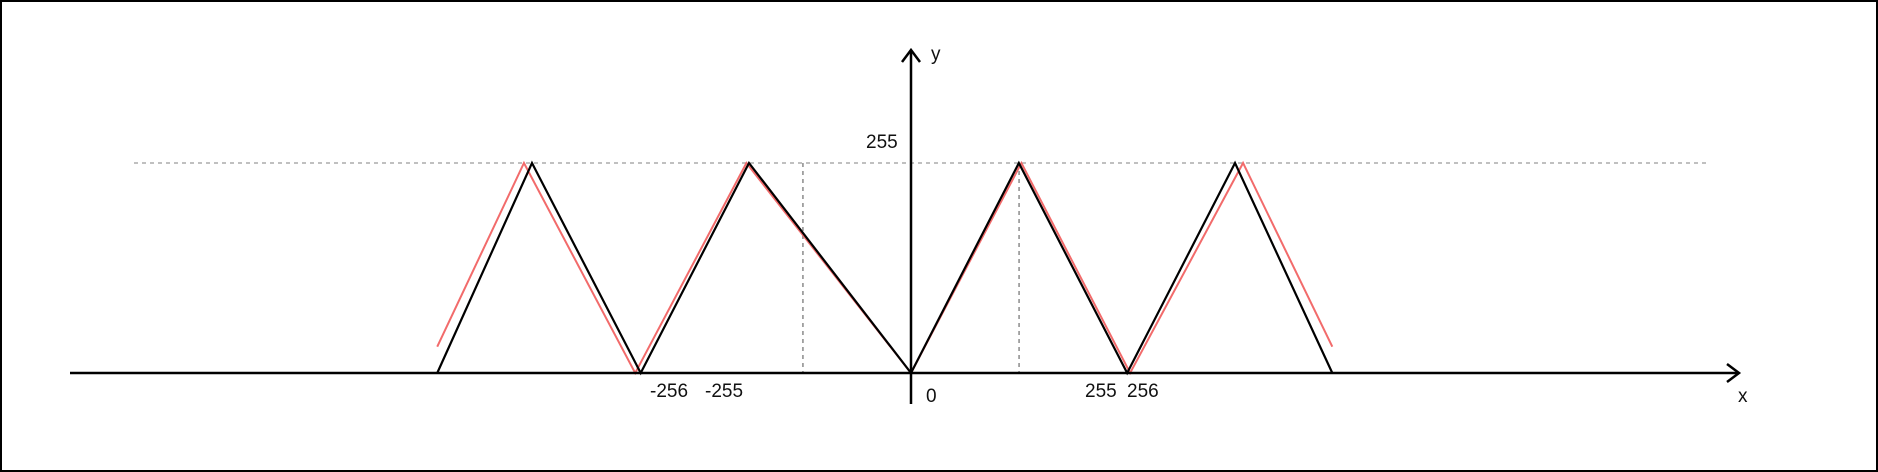 This screenshot has height=472, width=1878. Describe the element at coordinates (882, 142) in the screenshot. I see `y-tick-label-255: 255` at that location.